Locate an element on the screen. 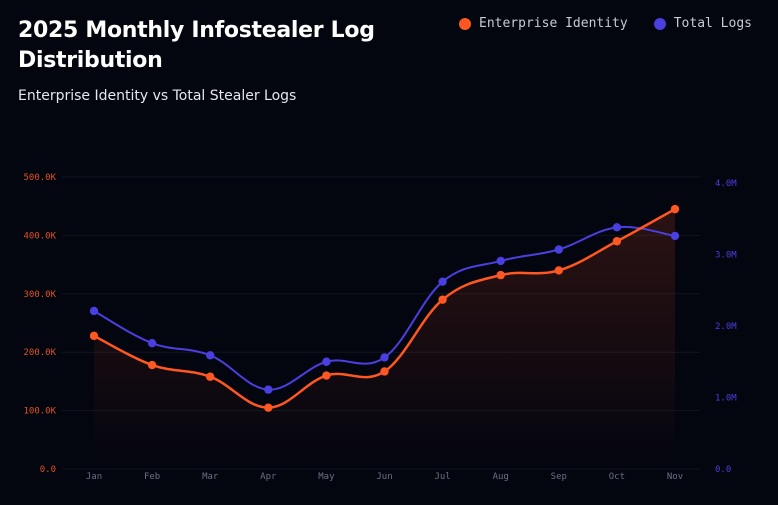 The image size is (778, 505). y-right-tick-label: 2.0M is located at coordinates (726, 327).